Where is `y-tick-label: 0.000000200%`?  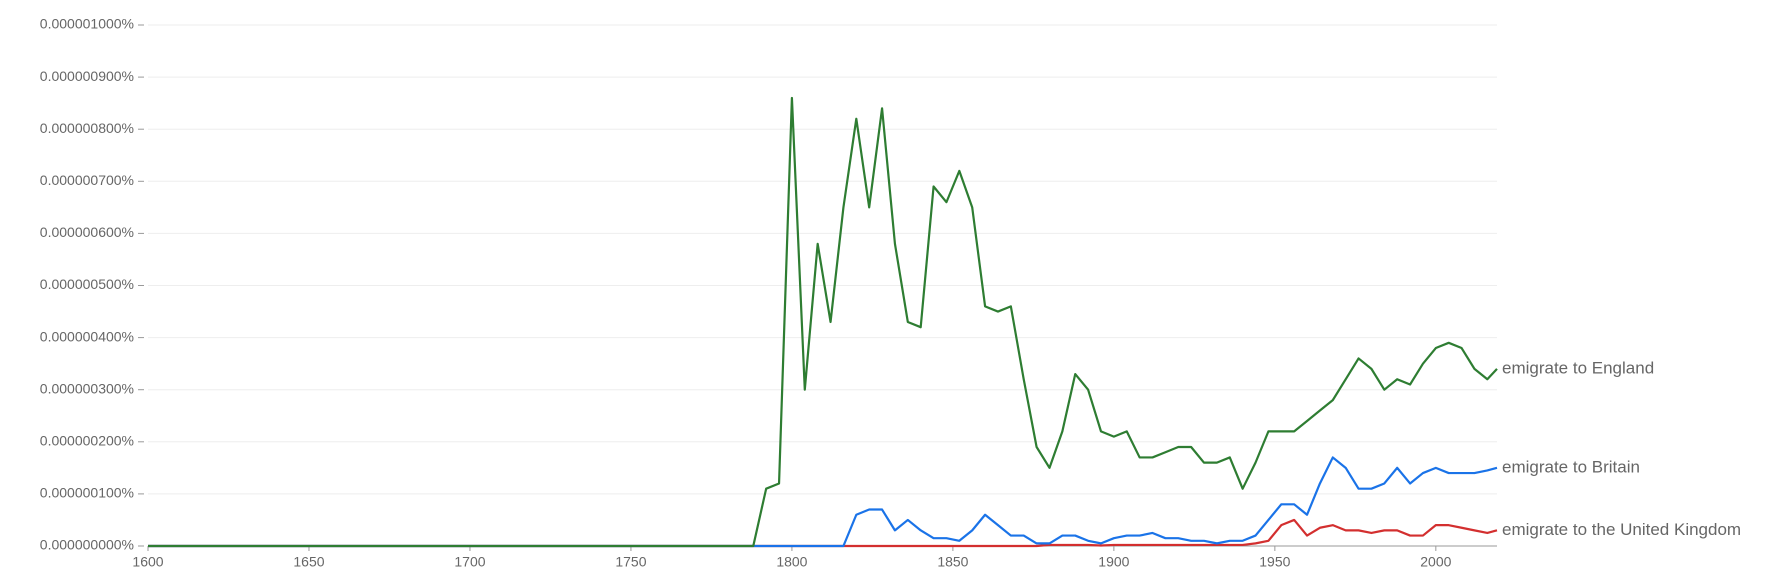
y-tick-label: 0.000000200% is located at coordinates (87, 441).